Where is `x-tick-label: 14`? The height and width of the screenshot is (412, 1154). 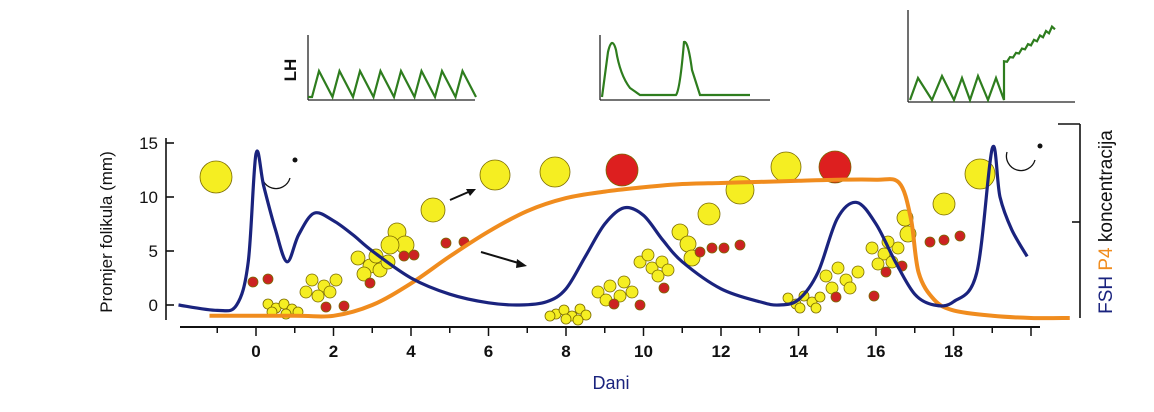 x-tick-label: 14 is located at coordinates (798, 351).